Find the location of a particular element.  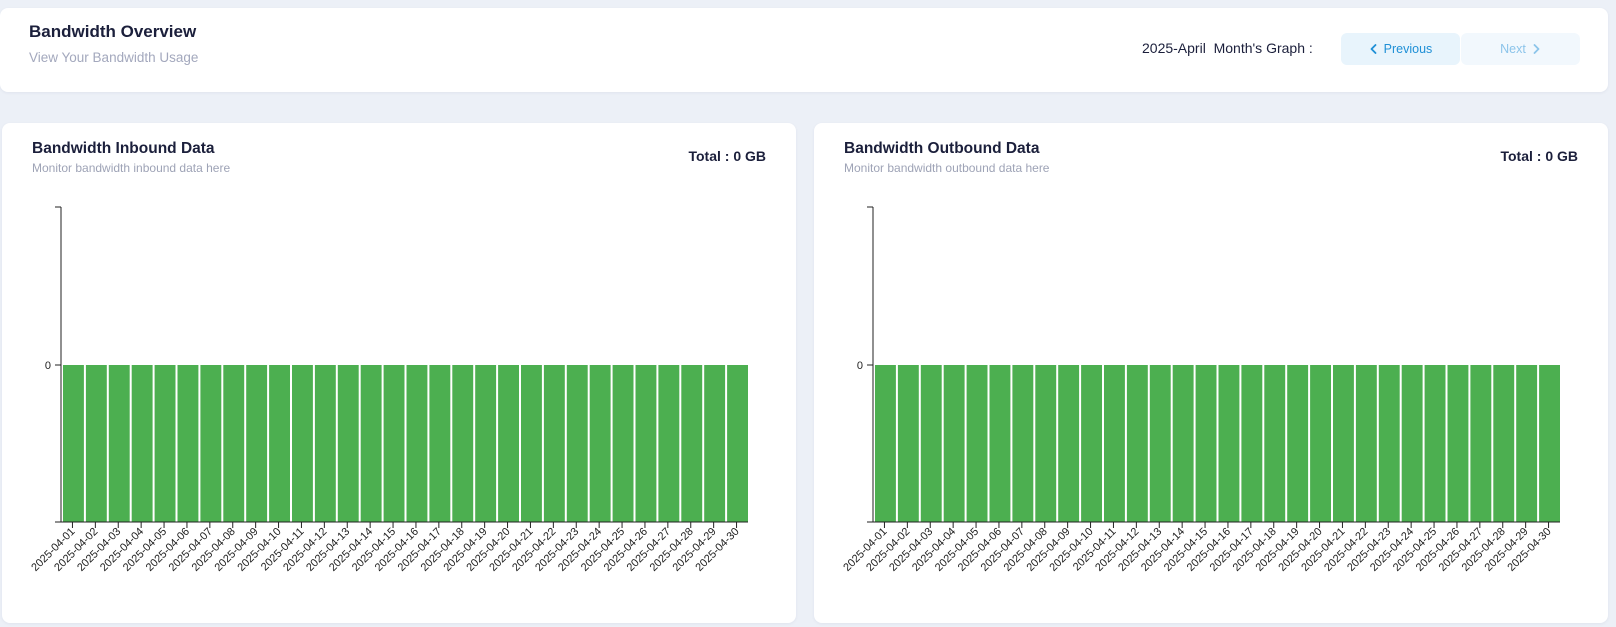

next-button: Next is located at coordinates (1520, 49).